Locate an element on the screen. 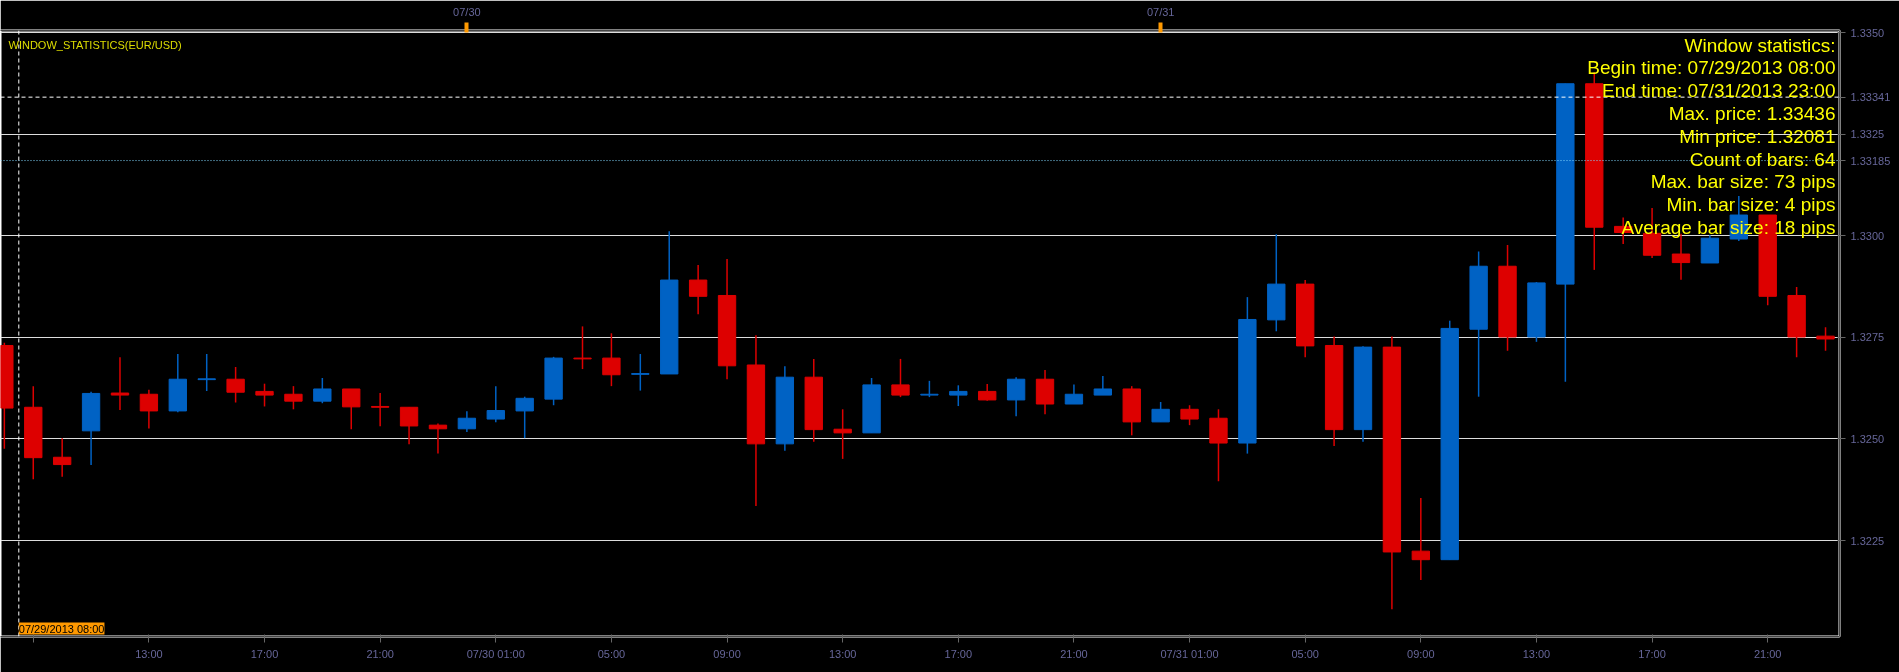 The width and height of the screenshot is (1899, 672). ref-line-label: 07/29/2013 08:00 is located at coordinates (61, 628).